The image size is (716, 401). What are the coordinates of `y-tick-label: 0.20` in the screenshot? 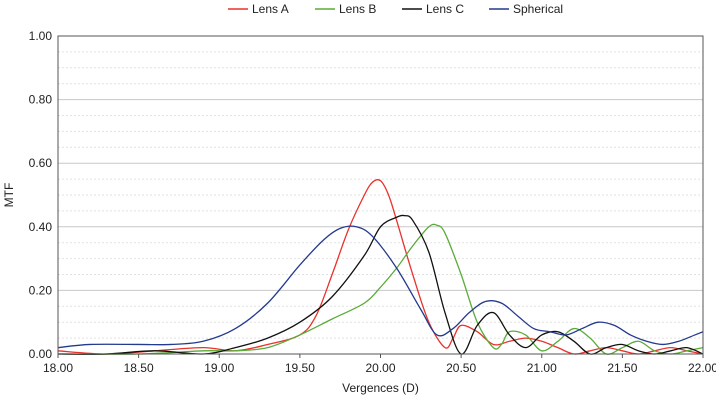 It's located at (41, 290).